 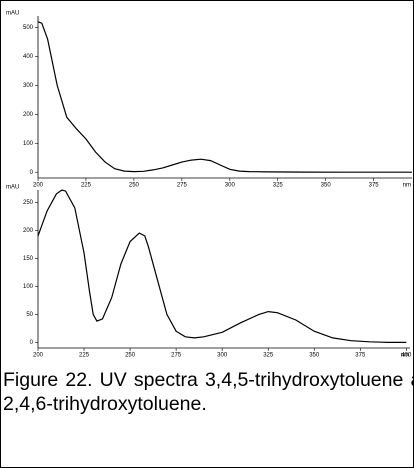 What do you see at coordinates (28, 203) in the screenshot?
I see `y-tick-label: 250` at bounding box center [28, 203].